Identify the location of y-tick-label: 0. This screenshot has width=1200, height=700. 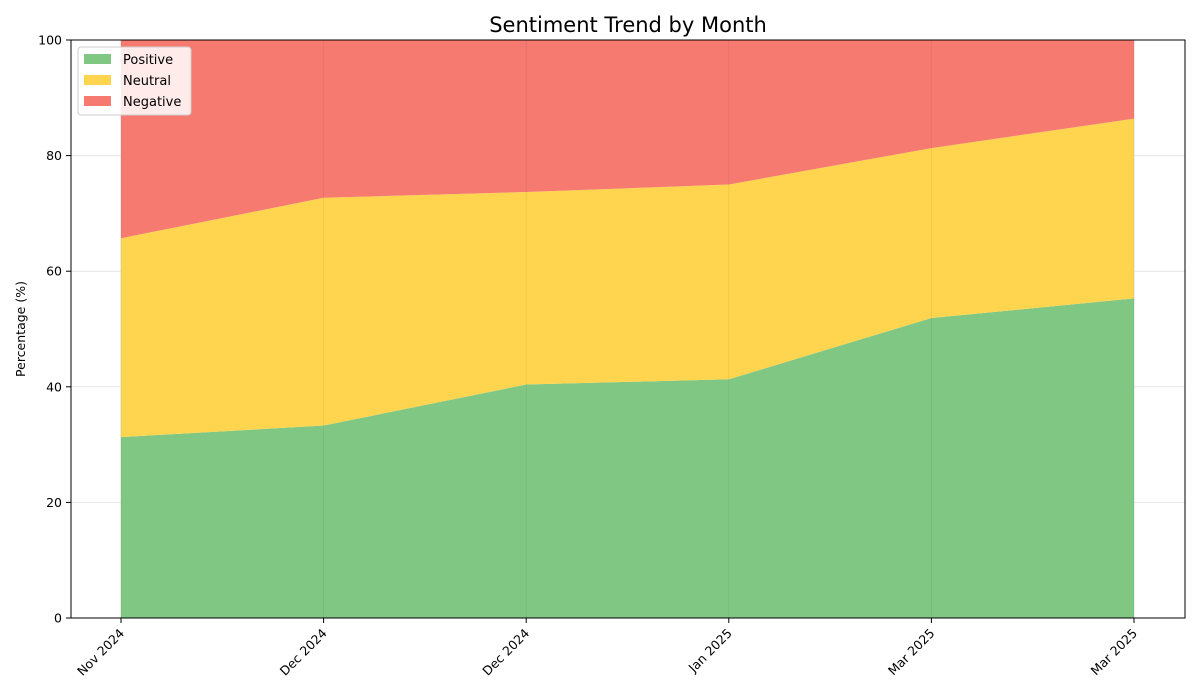
(58, 618).